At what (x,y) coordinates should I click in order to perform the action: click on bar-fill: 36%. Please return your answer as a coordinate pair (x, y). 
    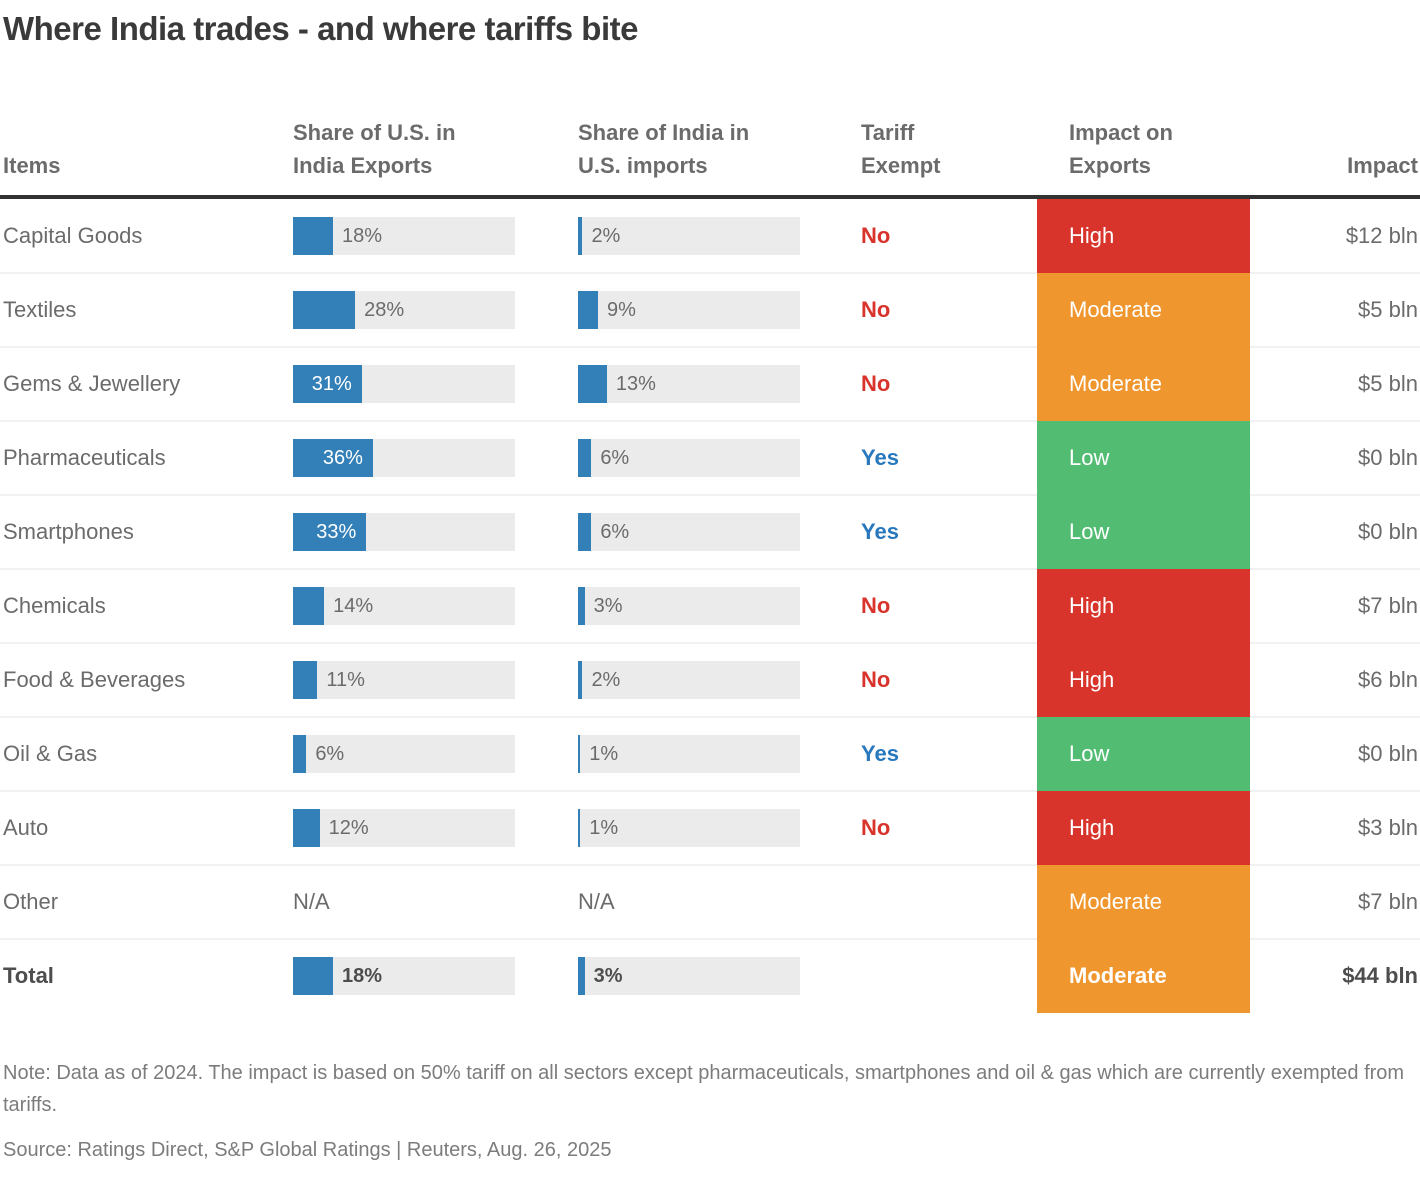
    Looking at the image, I should click on (333, 458).